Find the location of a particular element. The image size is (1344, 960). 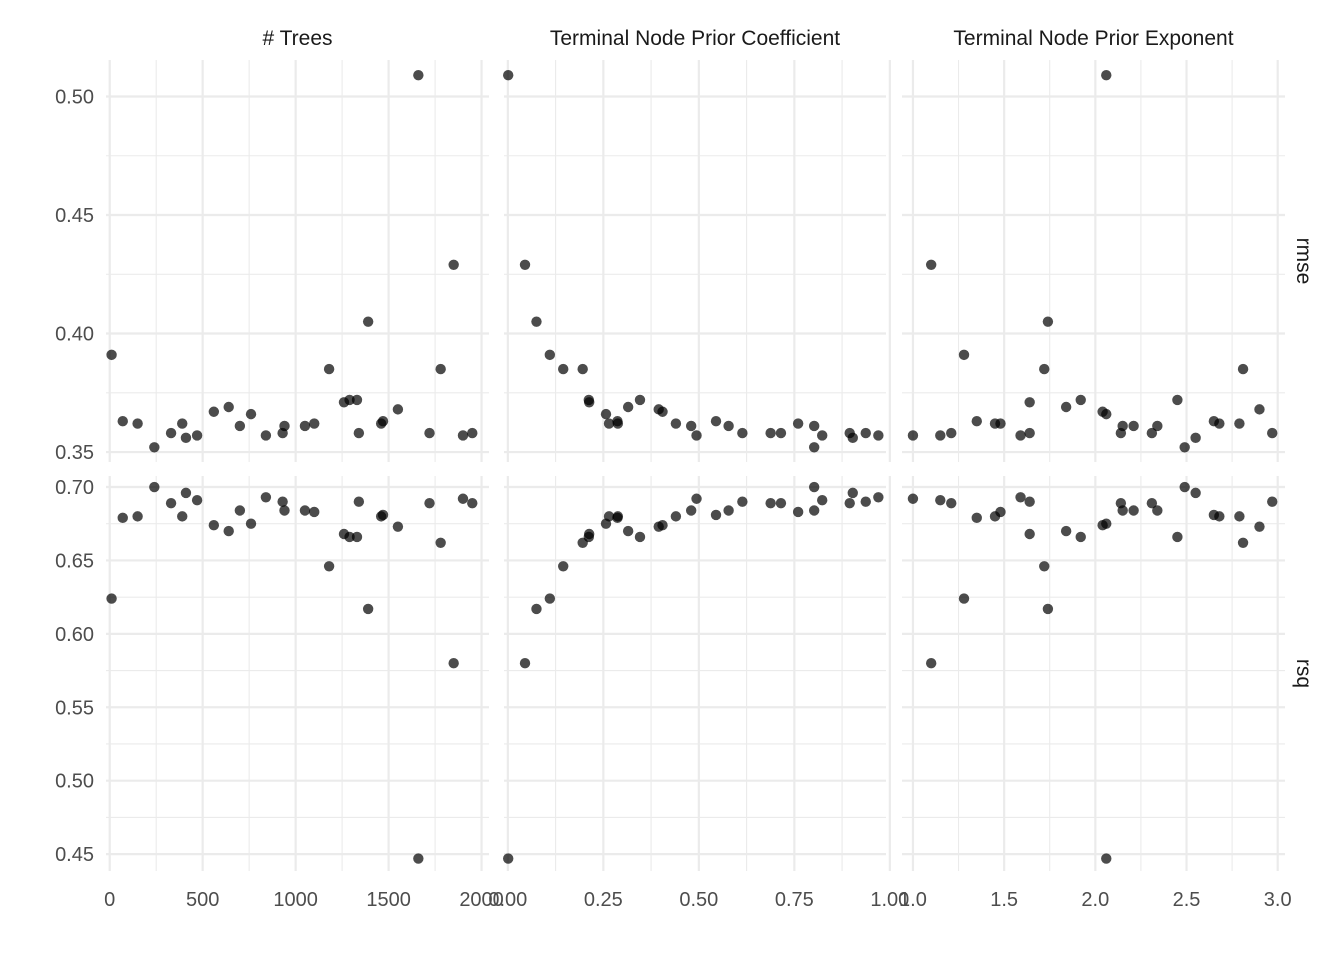

x-tick-label: 2000 is located at coordinates (481, 900).